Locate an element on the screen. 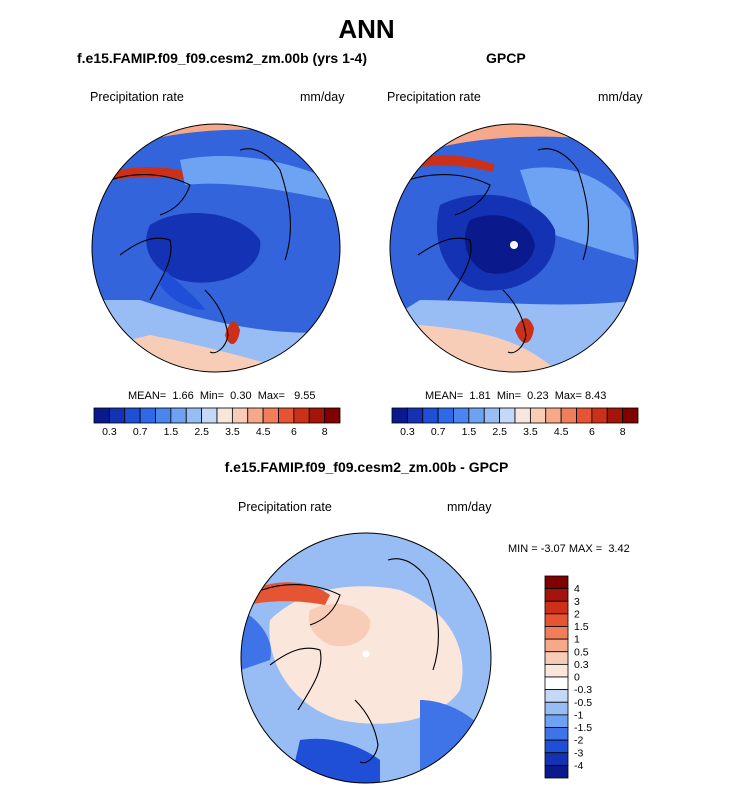  diff-map is located at coordinates (366, 658).